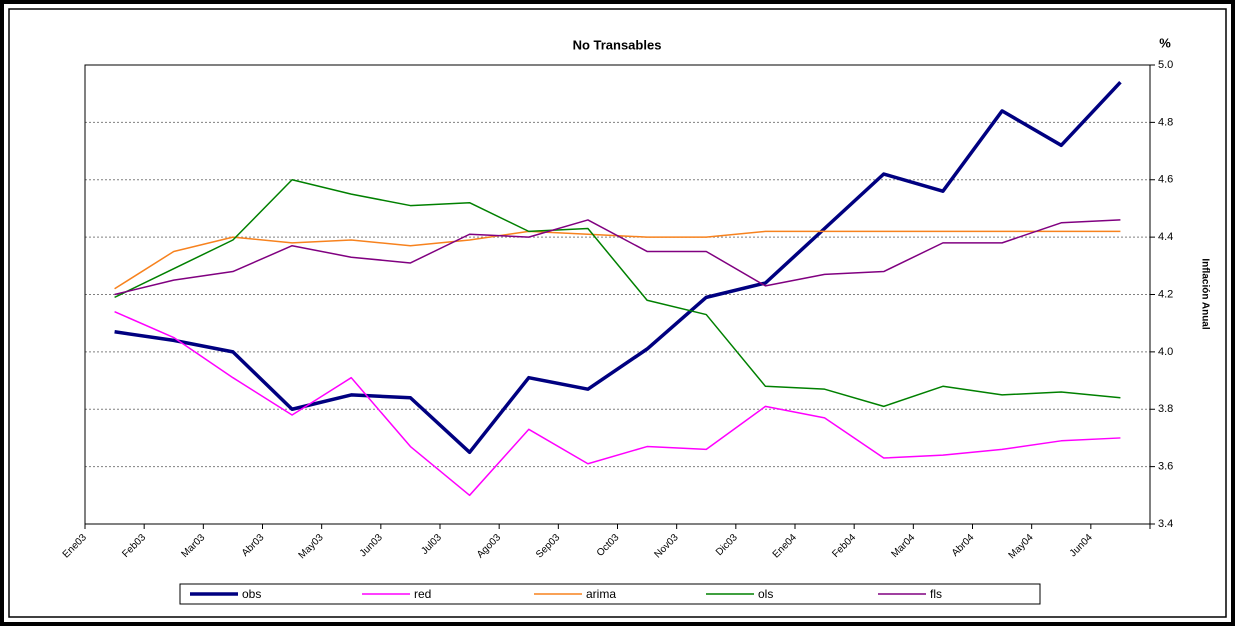 This screenshot has height=626, width=1235. What do you see at coordinates (844, 546) in the screenshot?
I see `x-tick-label: Feb04` at bounding box center [844, 546].